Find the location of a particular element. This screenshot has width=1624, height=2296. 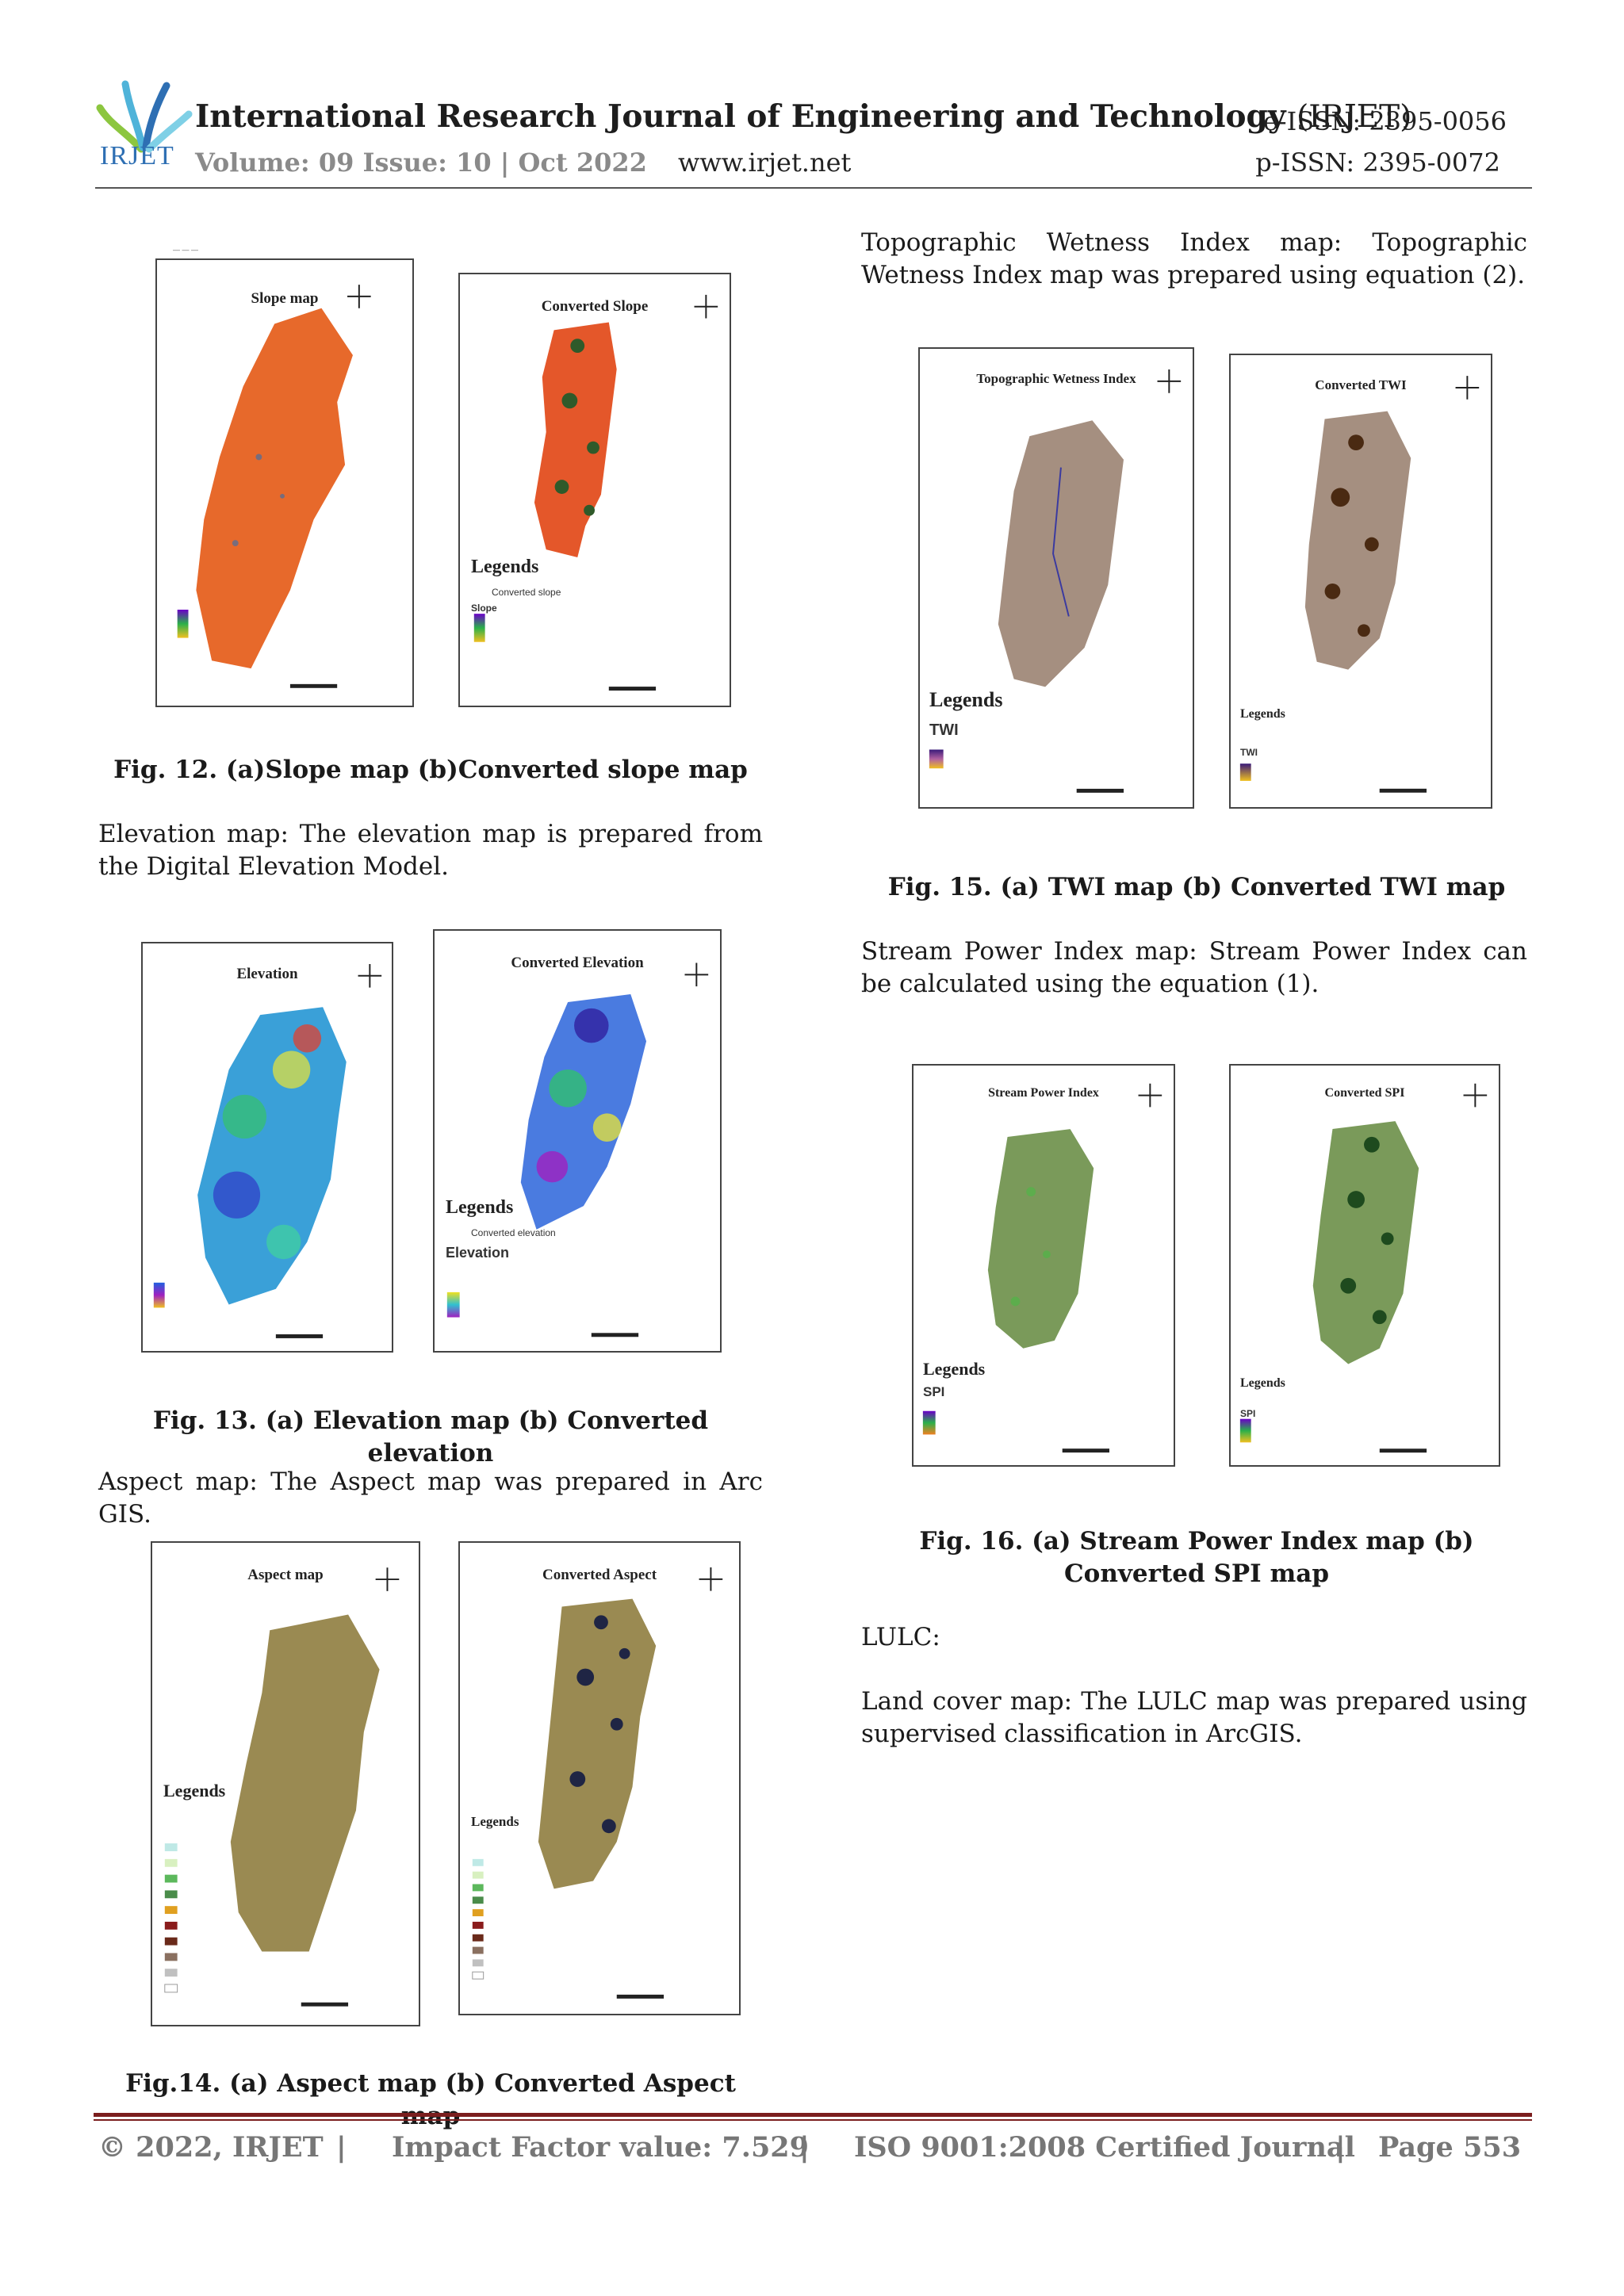

panel-title: Topographic Wetness Index is located at coordinates (1056, 378).